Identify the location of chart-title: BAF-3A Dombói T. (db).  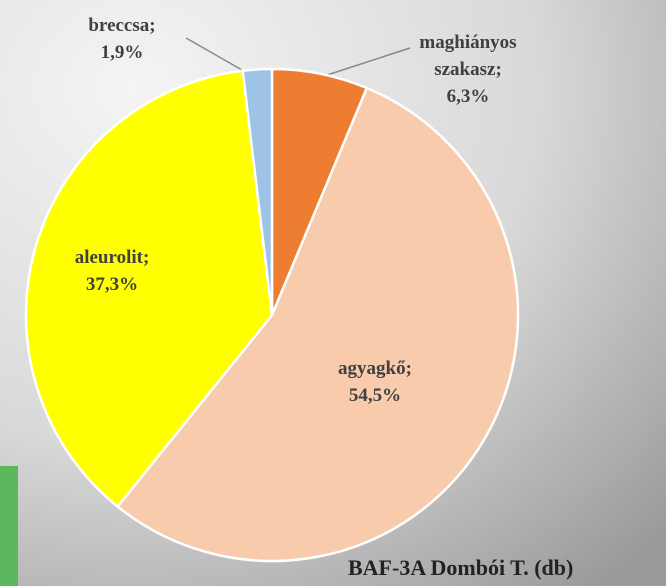
(460, 567).